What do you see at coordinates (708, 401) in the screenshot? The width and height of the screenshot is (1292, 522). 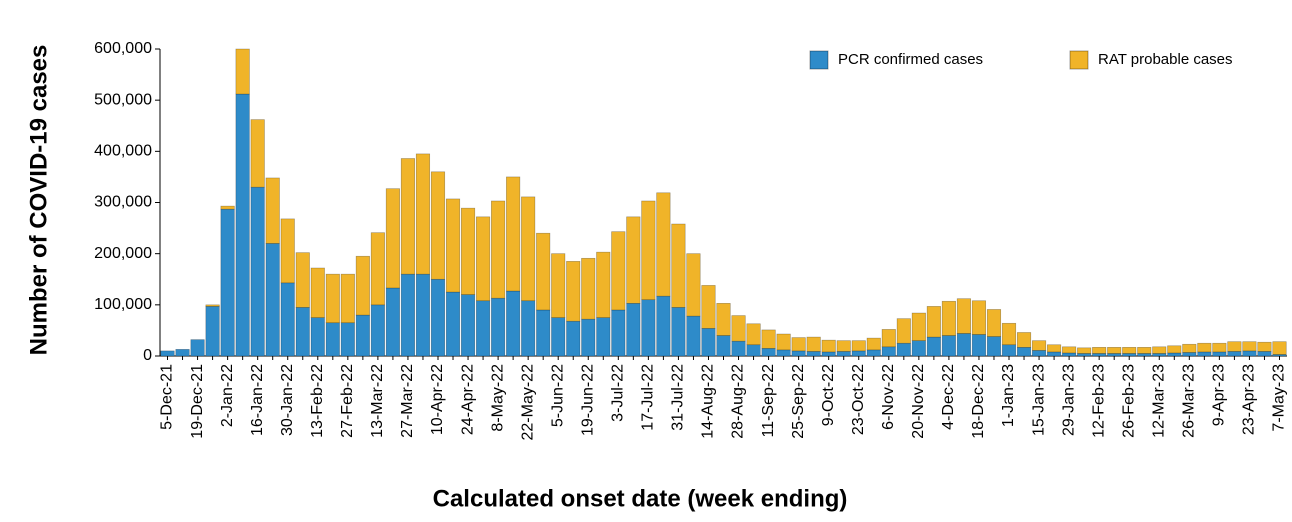 I see `x-tick-label: 14-Aug-22` at bounding box center [708, 401].